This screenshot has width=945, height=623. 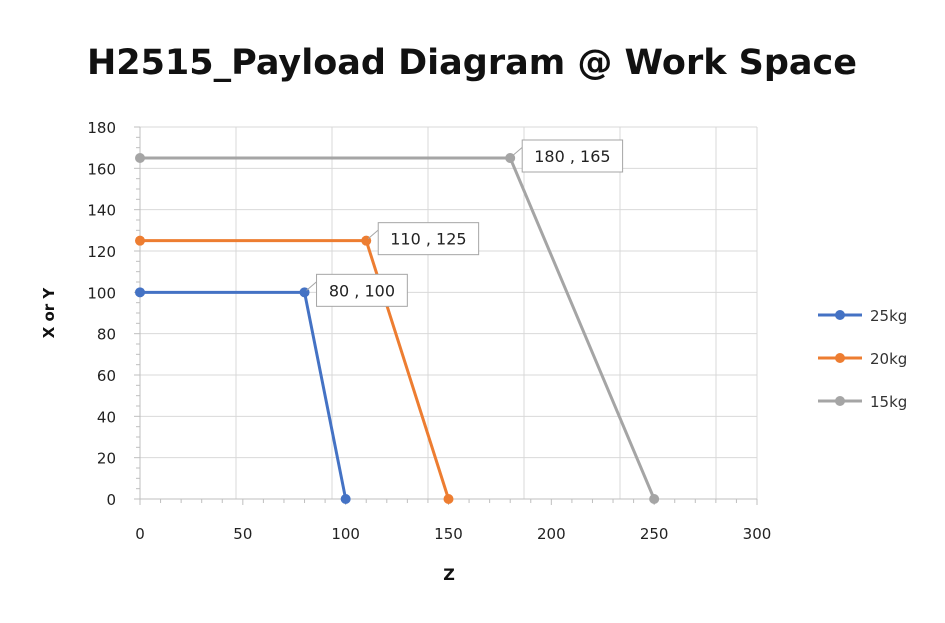 I want to click on x-tick-label: 300, so click(x=757, y=534).